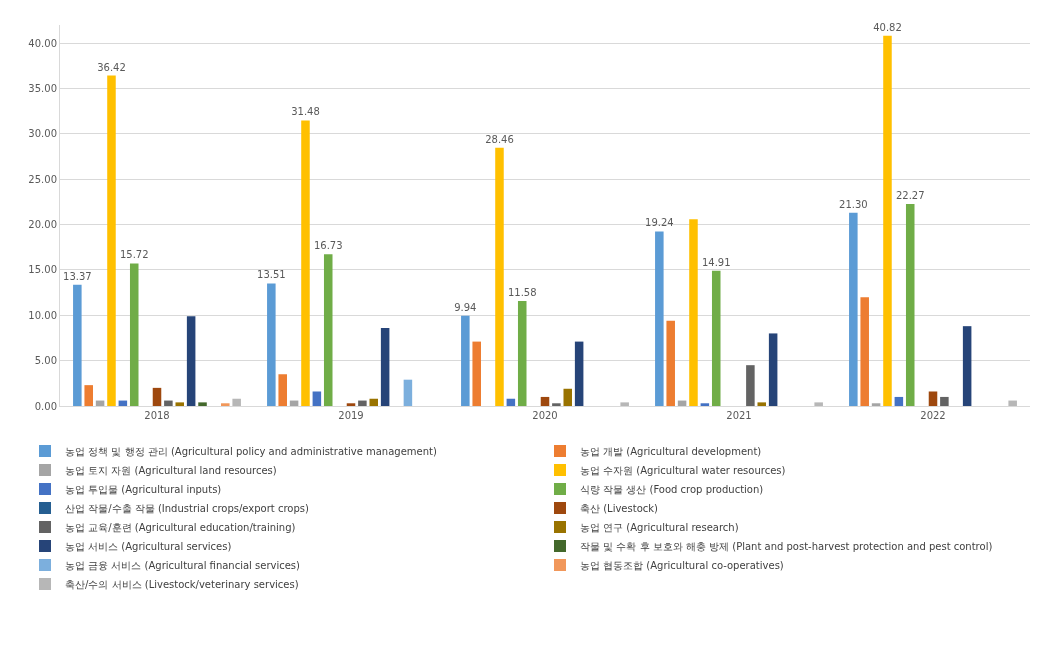  What do you see at coordinates (187, 508) in the screenshot?
I see `legend-label: 산업 작물/수출 작물 (Industrial crops/export crops)` at bounding box center [187, 508].